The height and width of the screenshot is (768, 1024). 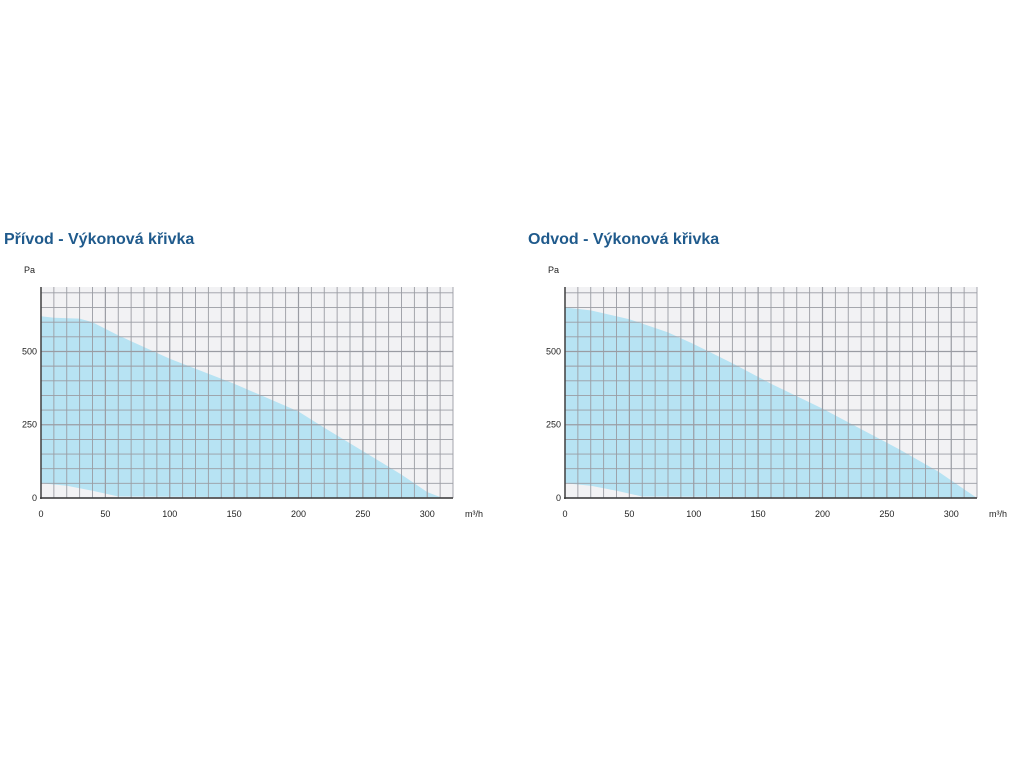 I want to click on chart-title: Přívod - Výkonová křivka, so click(x=99, y=239).